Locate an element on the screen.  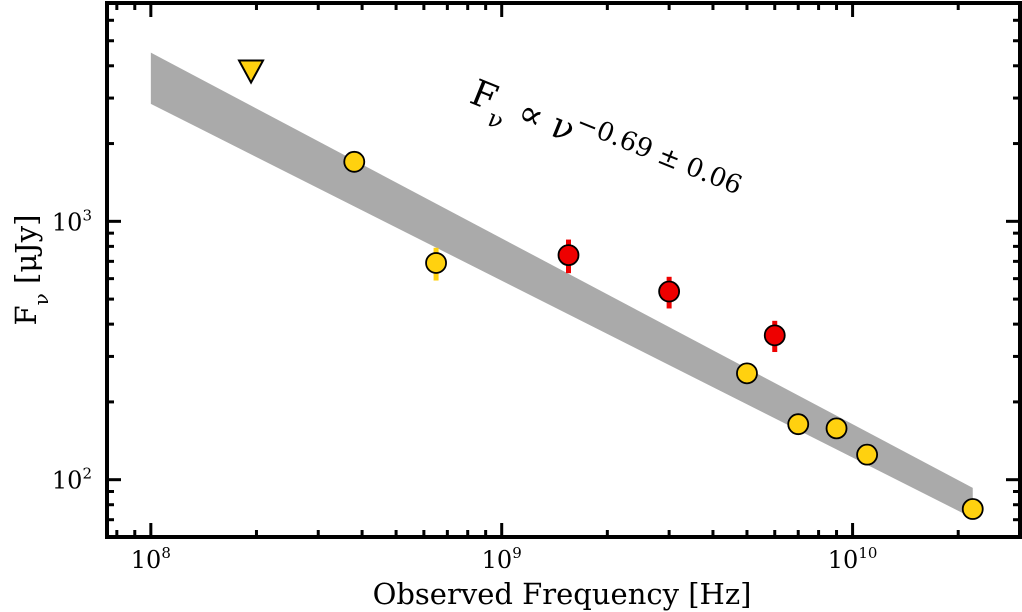
x-axis-label: Observed Frequency [Hz] is located at coordinates (562, 594).